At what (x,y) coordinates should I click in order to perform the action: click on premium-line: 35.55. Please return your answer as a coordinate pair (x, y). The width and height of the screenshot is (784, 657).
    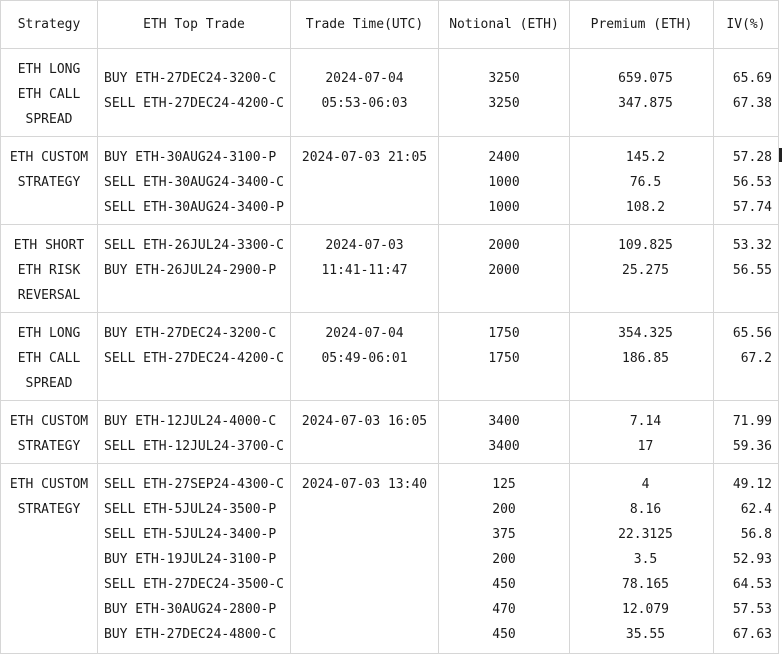
    Looking at the image, I should click on (645, 634).